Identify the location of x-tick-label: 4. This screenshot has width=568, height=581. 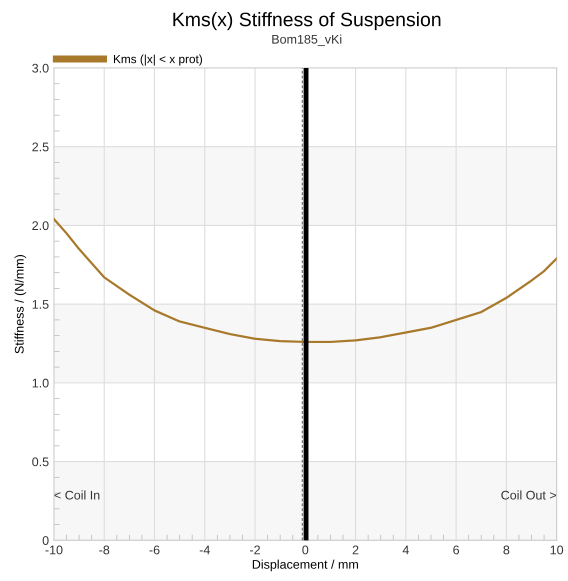
(405, 550).